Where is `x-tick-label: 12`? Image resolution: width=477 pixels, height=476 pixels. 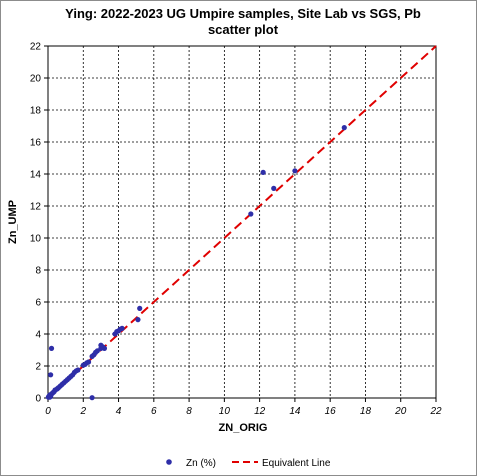
x-tick-label: 12 is located at coordinates (260, 411).